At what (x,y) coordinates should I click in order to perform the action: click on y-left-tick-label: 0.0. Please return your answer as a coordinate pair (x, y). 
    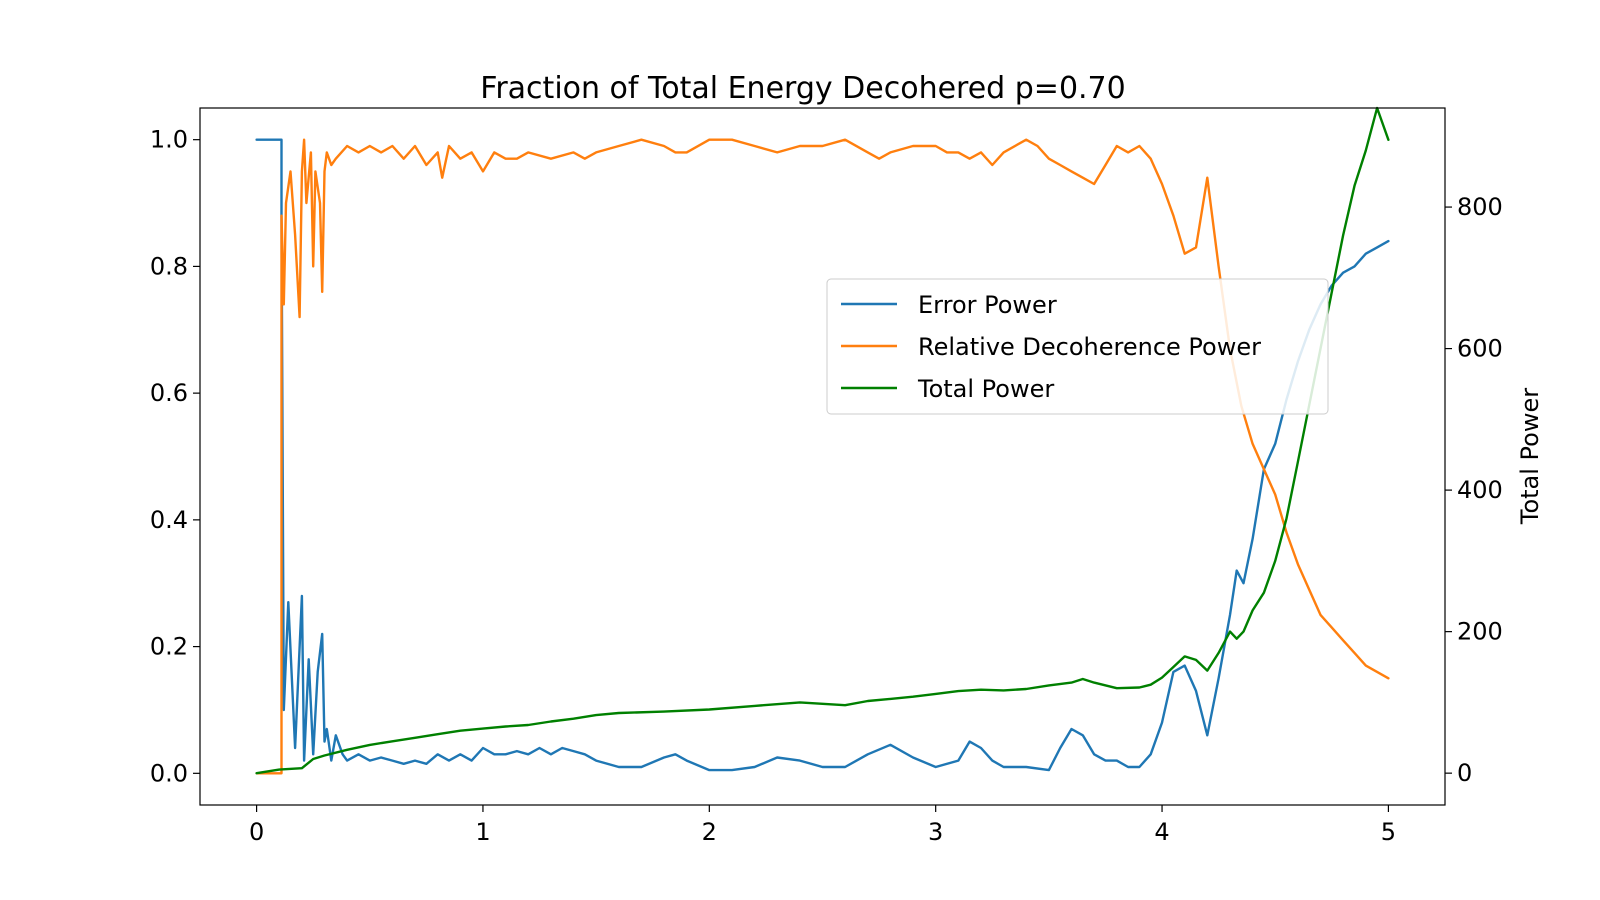
    Looking at the image, I should click on (169, 773).